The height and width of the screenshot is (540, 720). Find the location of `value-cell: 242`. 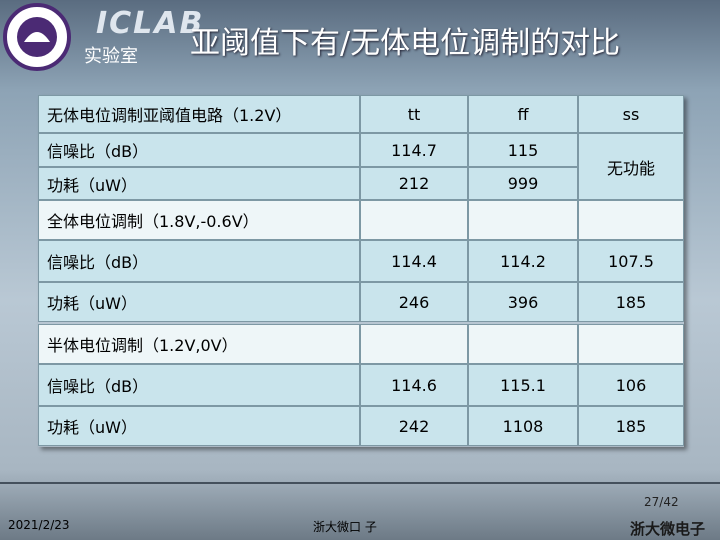

value-cell: 242 is located at coordinates (414, 426).